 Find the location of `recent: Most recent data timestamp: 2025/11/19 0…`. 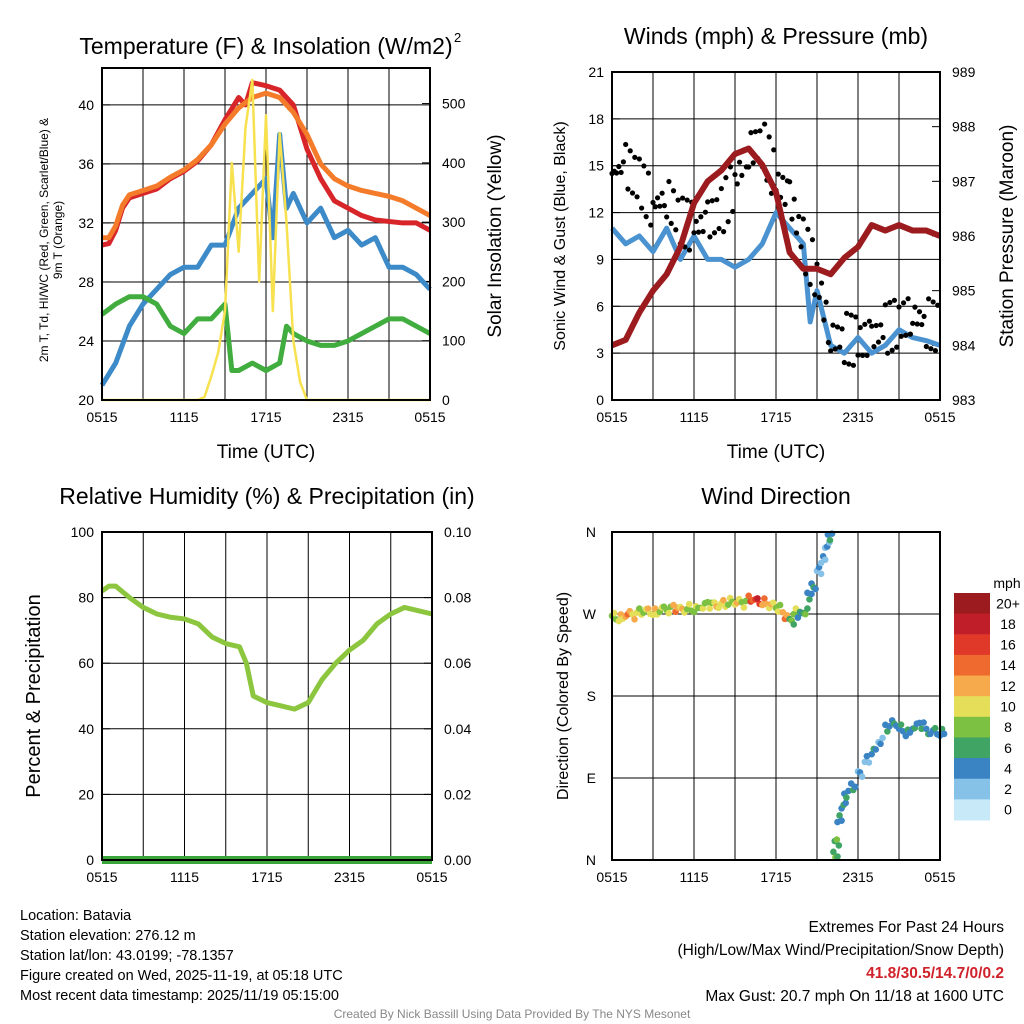

recent: Most recent data timestamp: 2025/11/19 0… is located at coordinates (179, 996).